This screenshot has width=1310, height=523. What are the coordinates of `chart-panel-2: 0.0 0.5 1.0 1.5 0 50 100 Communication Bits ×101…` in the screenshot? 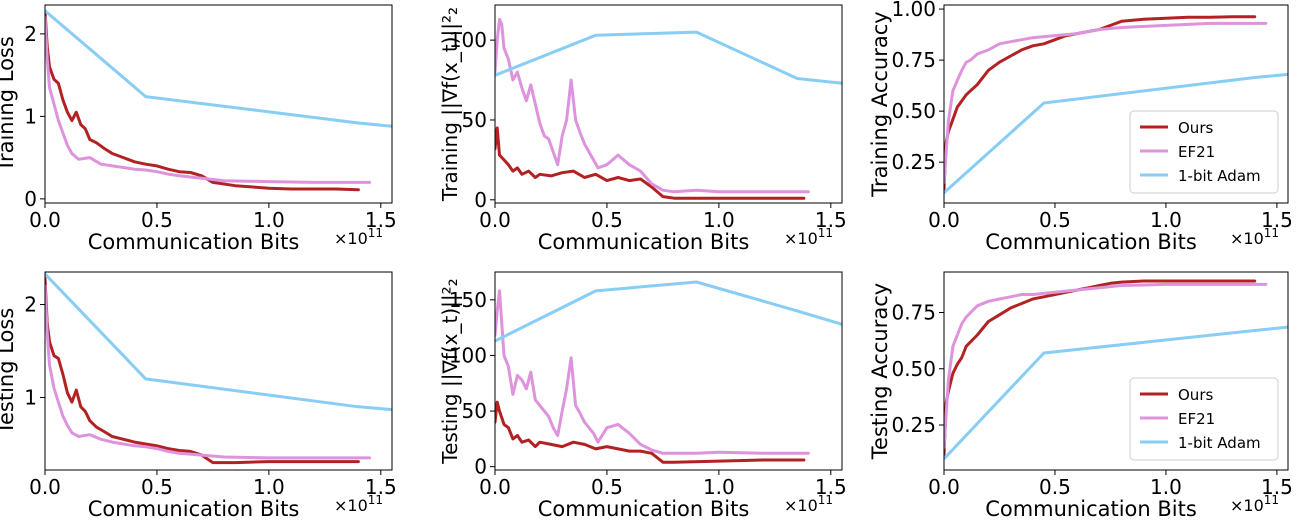 It's located at (642, 129).